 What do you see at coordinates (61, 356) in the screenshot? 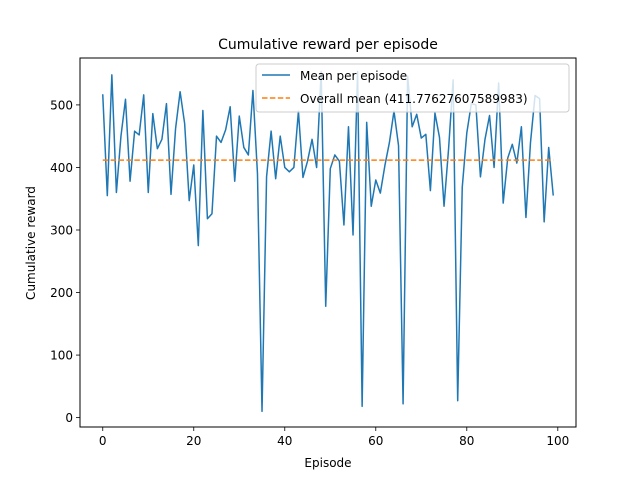
I see `y-tick-label-100: 100` at bounding box center [61, 356].